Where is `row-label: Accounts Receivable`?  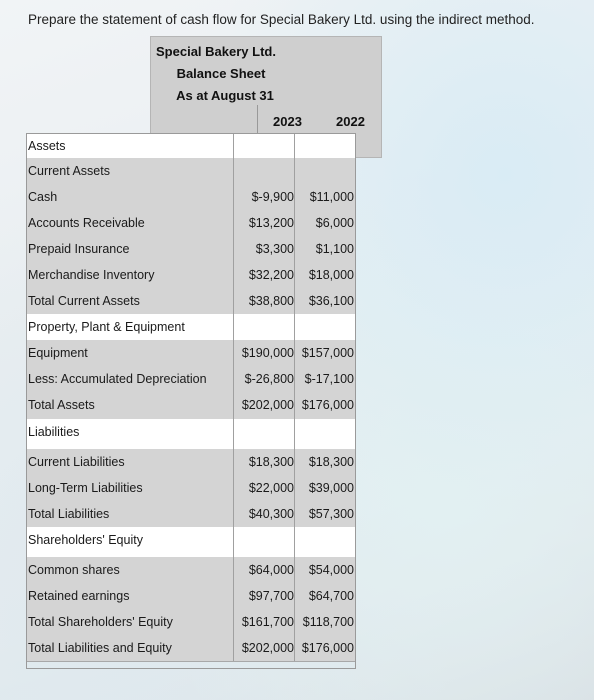 row-label: Accounts Receivable is located at coordinates (86, 223).